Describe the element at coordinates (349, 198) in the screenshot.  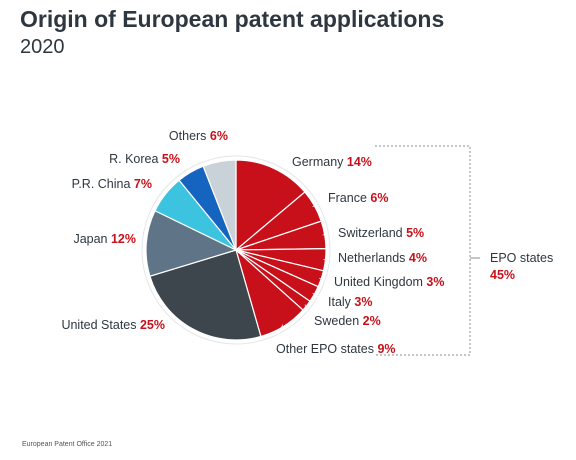
I see `slice-label-name: France` at that location.